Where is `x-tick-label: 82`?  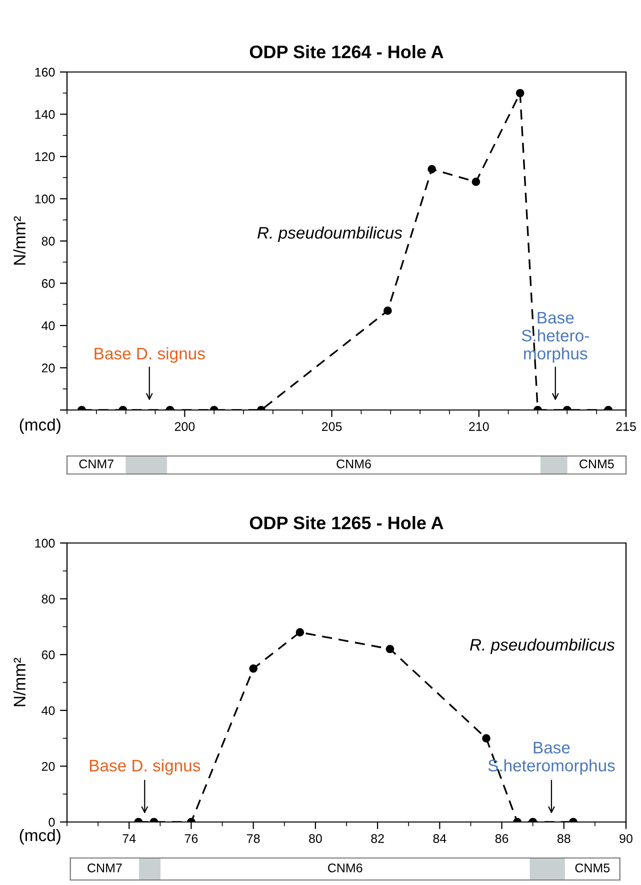
x-tick-label: 82 is located at coordinates (377, 838).